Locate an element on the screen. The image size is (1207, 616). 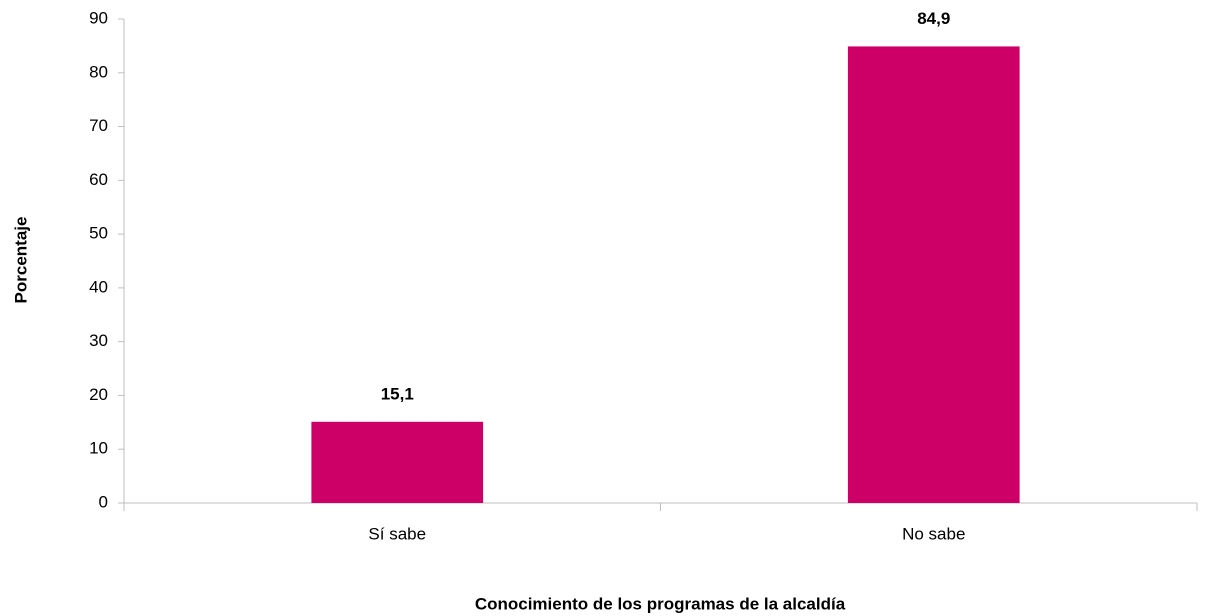
x-tick-label: Sí sabe is located at coordinates (397, 533).